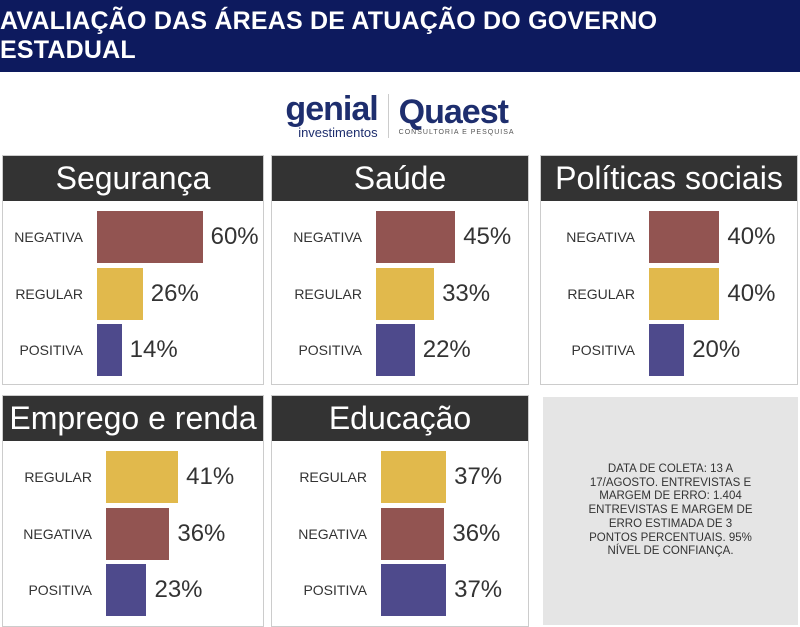  What do you see at coordinates (133, 418) in the screenshot?
I see `chart-title: Emprego e renda` at bounding box center [133, 418].